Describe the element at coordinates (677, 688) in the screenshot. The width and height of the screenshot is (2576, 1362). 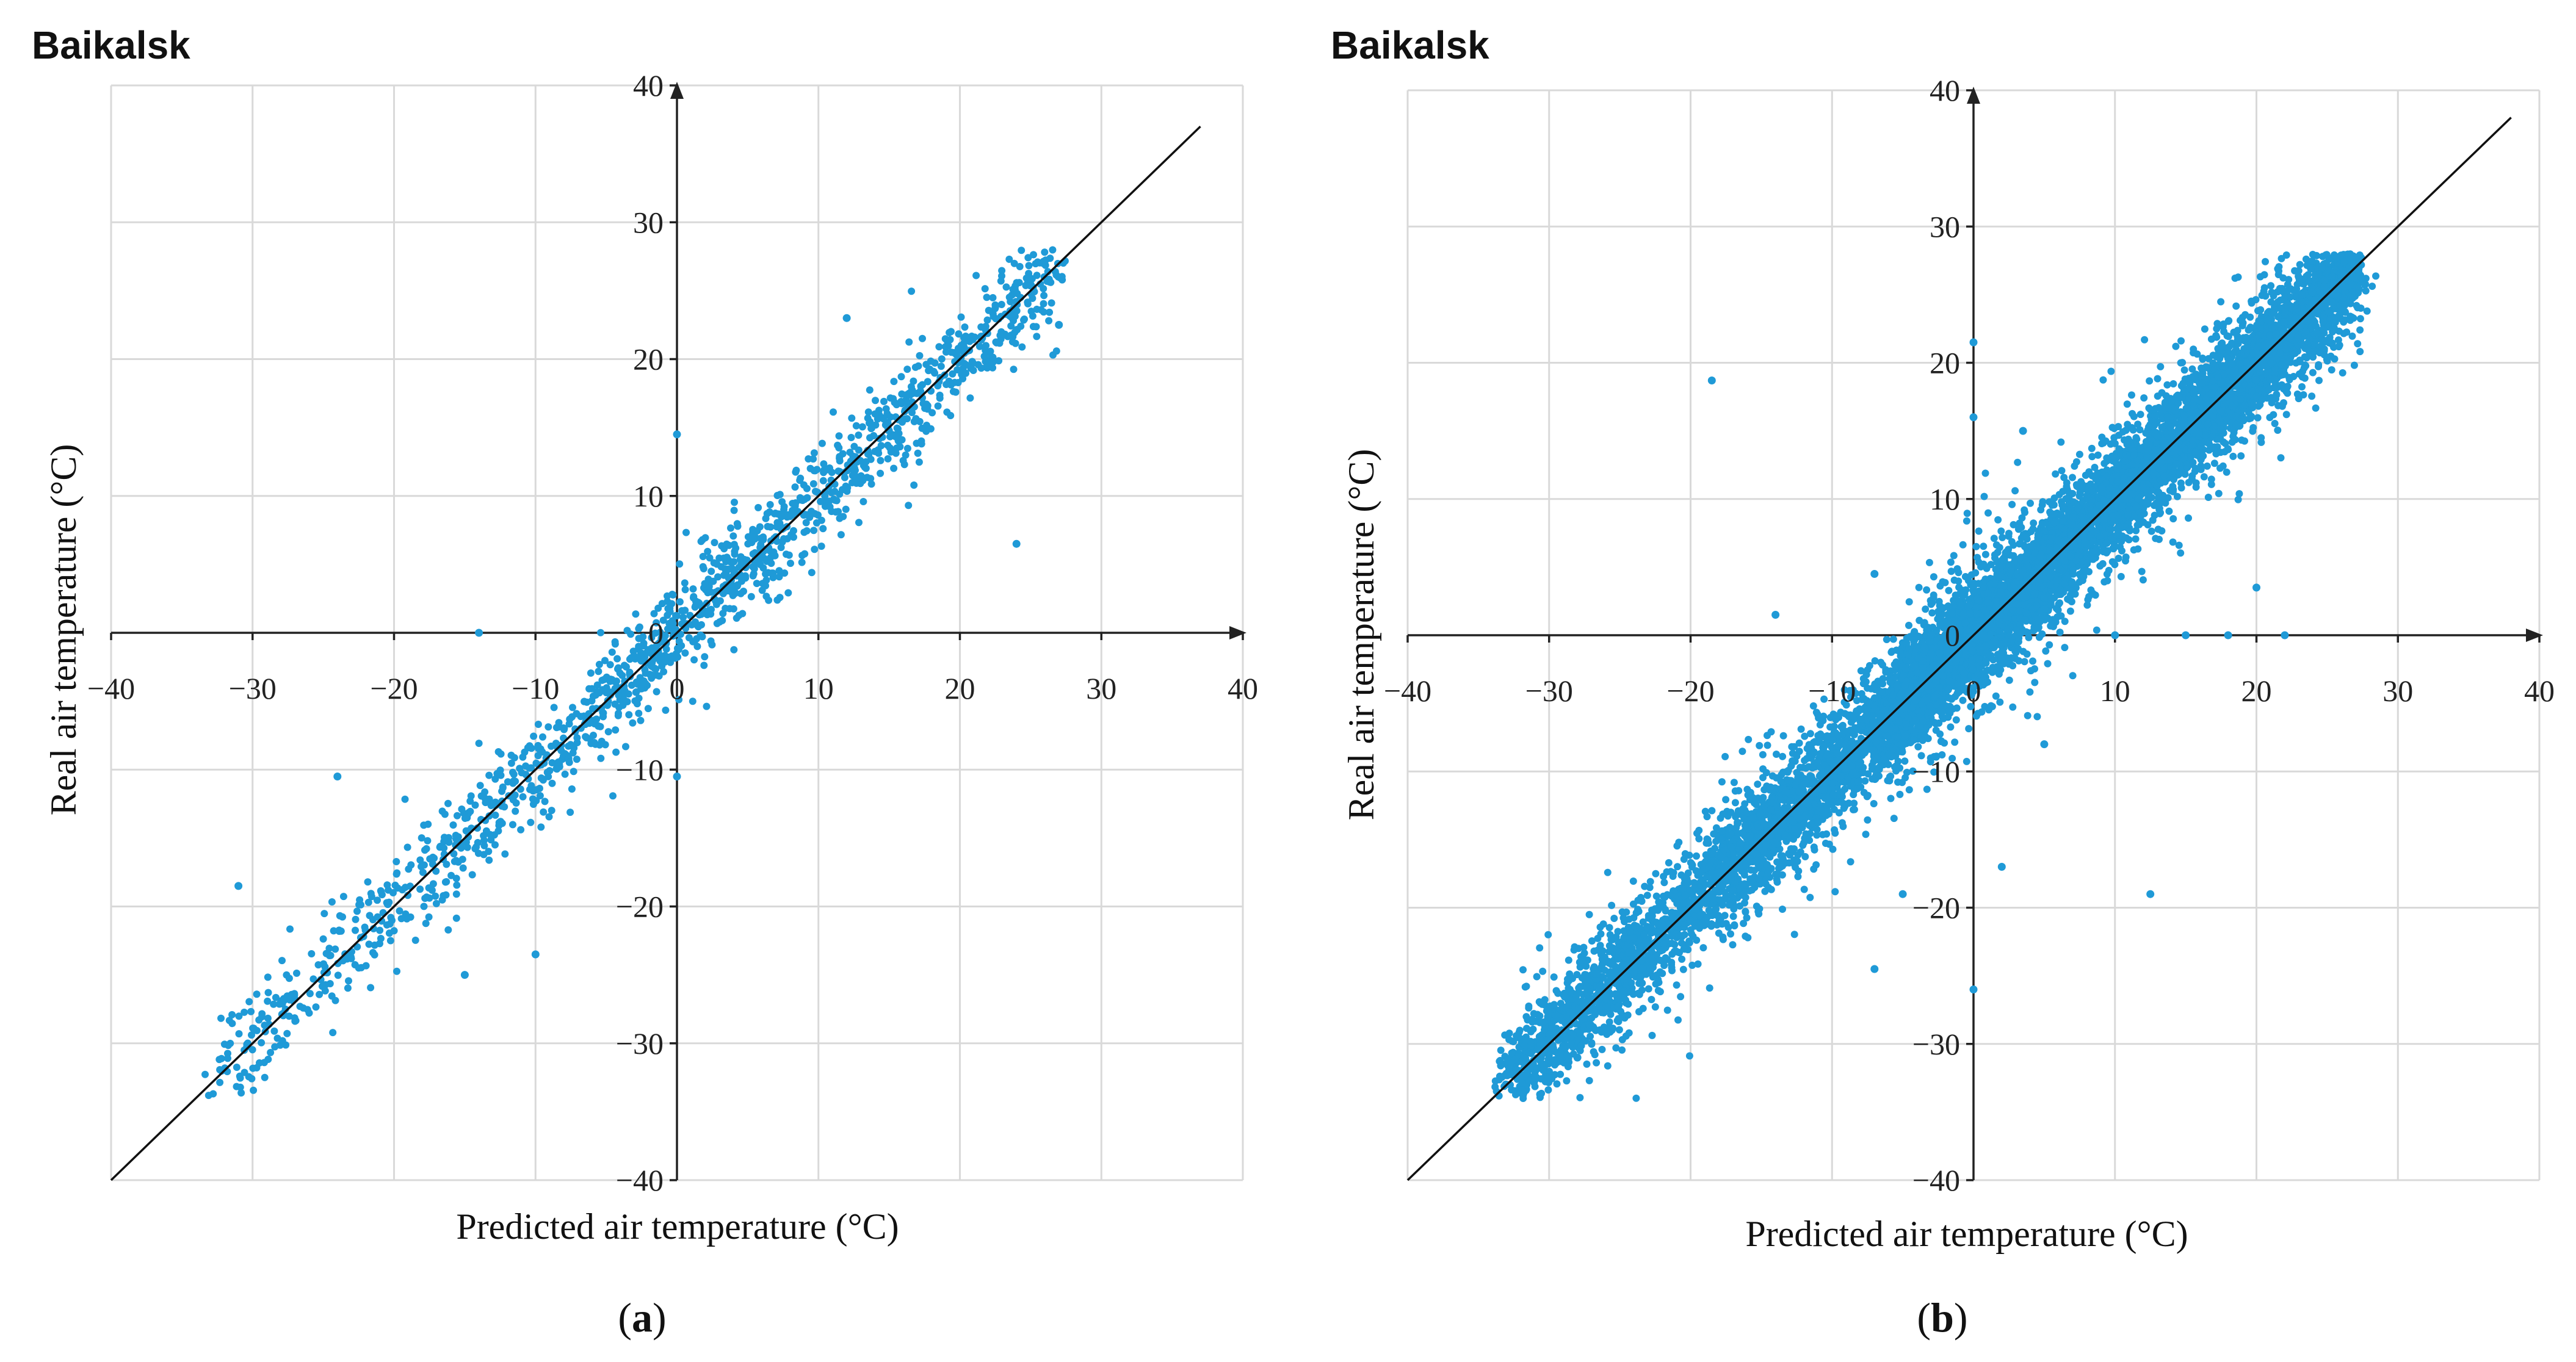
I see `x-tick-label: 0` at that location.